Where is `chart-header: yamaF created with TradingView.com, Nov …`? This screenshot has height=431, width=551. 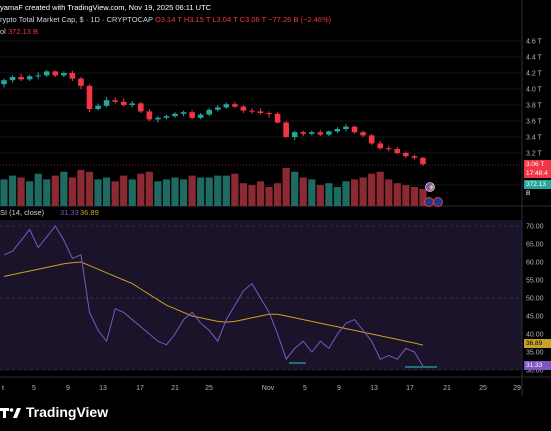 chart-header: yamaF created with TradingView.com, Nov … is located at coordinates (275, 20).